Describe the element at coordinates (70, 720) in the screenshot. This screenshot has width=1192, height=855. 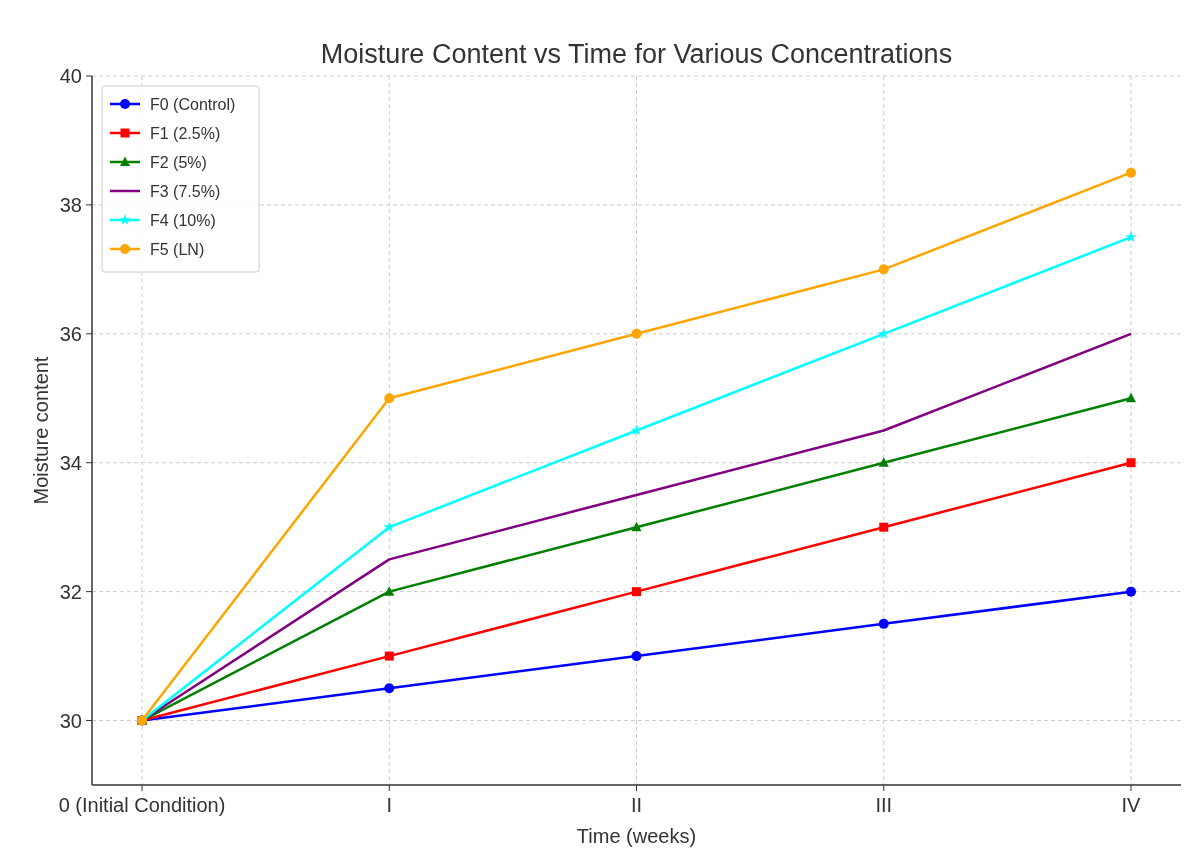
I see `y-tick-label: 30` at that location.